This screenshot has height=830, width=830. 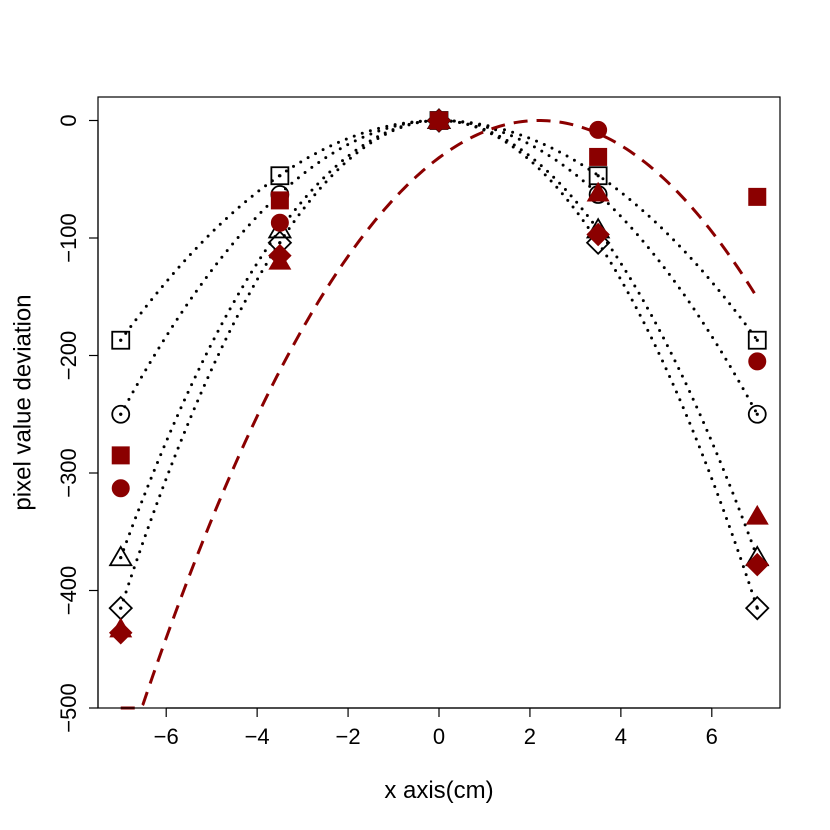 What do you see at coordinates (257, 736) in the screenshot?
I see `x-tick-label: −4` at bounding box center [257, 736].